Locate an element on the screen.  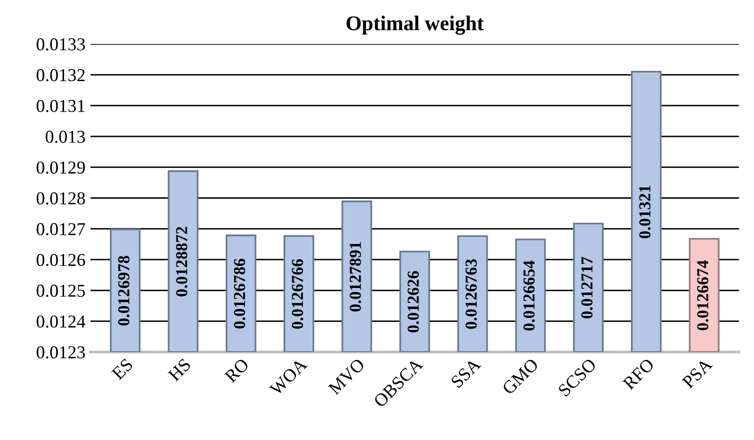
data-label: 0.0126674 is located at coordinates (702, 295).